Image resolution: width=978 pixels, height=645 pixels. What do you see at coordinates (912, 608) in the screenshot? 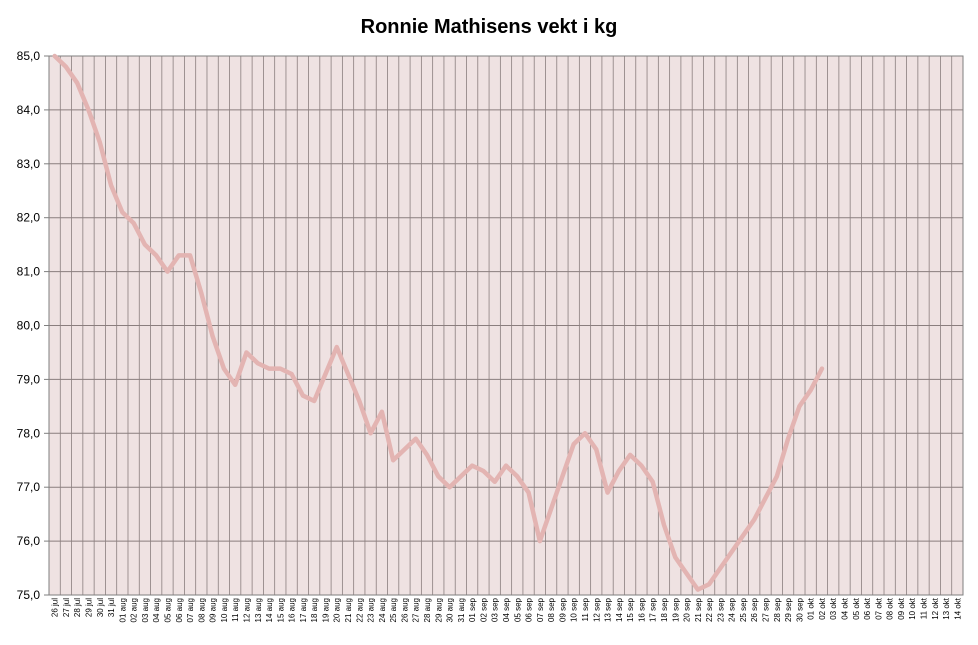
I see `x-tick-label: 10 okt` at bounding box center [912, 608].